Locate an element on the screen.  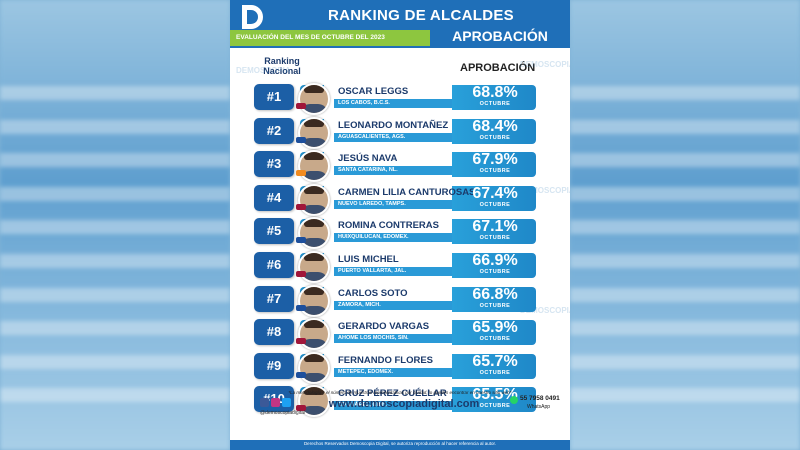
rank-badge: #6 is located at coordinates (274, 265).